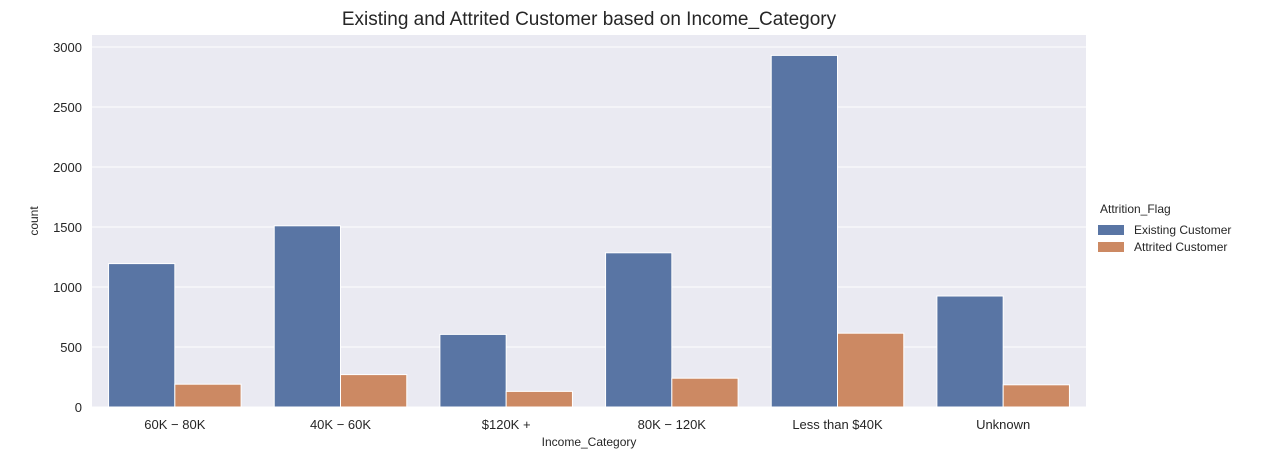 Image resolution: width=1264 pixels, height=468 pixels. Describe the element at coordinates (1111, 247) in the screenshot. I see `legend-swatch-attrited` at that location.